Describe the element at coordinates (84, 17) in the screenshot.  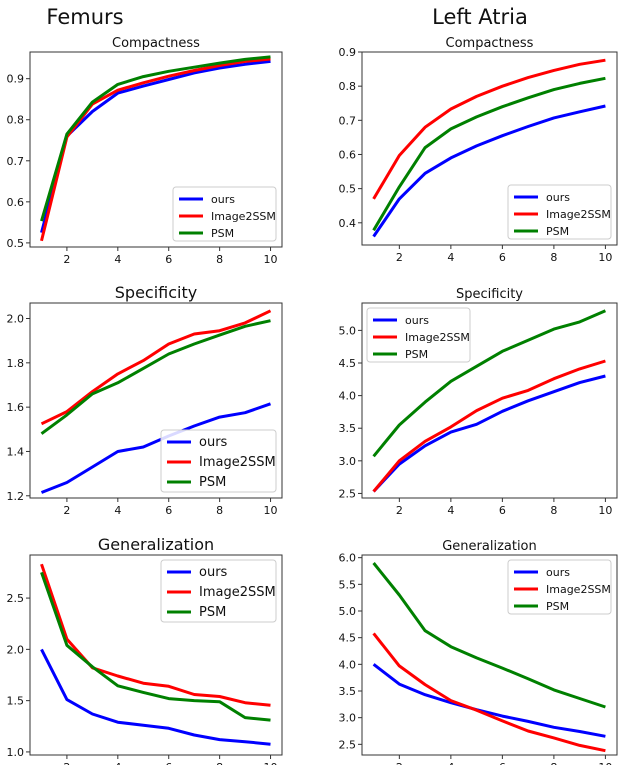
I see `column-header-femurs: Femurs` at that location.